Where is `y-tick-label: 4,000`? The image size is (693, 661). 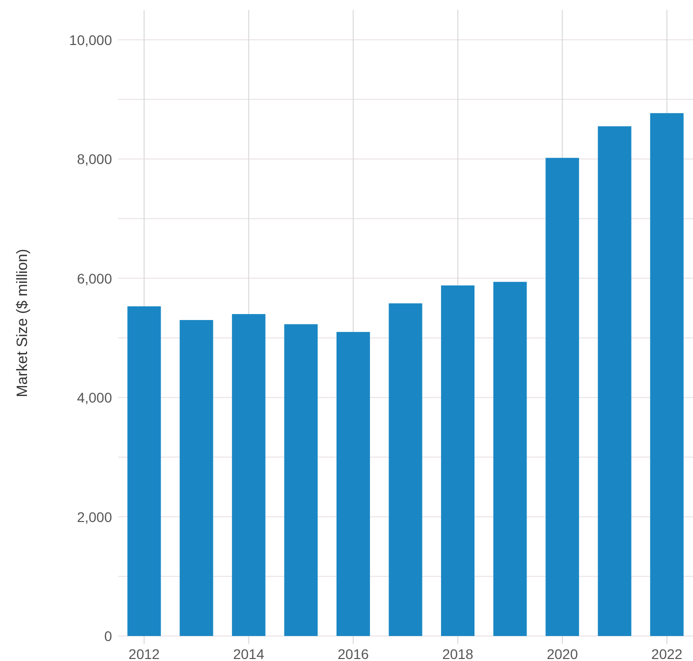 y-tick-label: 4,000 is located at coordinates (94, 398).